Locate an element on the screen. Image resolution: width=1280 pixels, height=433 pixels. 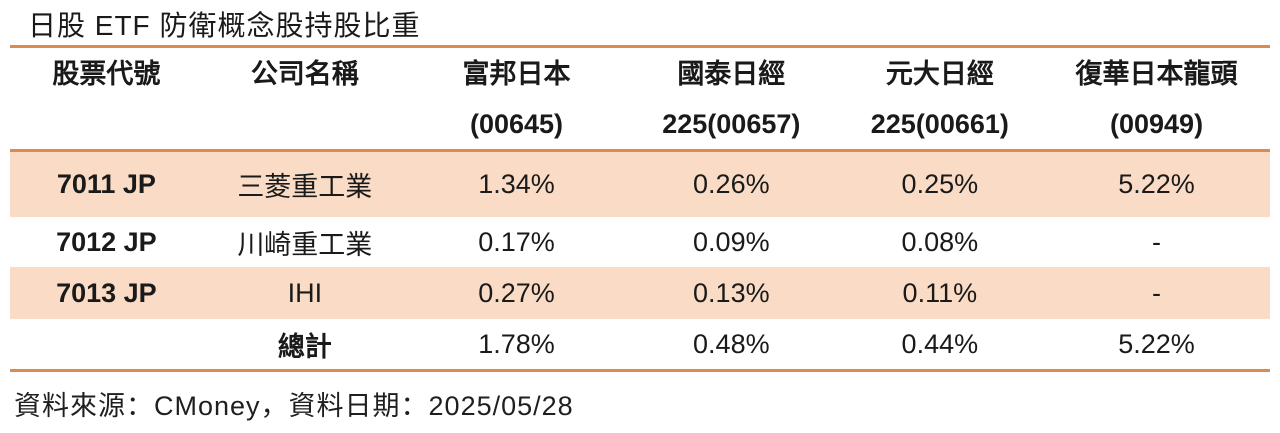
column-header-fubon-japan: 富邦日本 (00645) is located at coordinates (516, 98).